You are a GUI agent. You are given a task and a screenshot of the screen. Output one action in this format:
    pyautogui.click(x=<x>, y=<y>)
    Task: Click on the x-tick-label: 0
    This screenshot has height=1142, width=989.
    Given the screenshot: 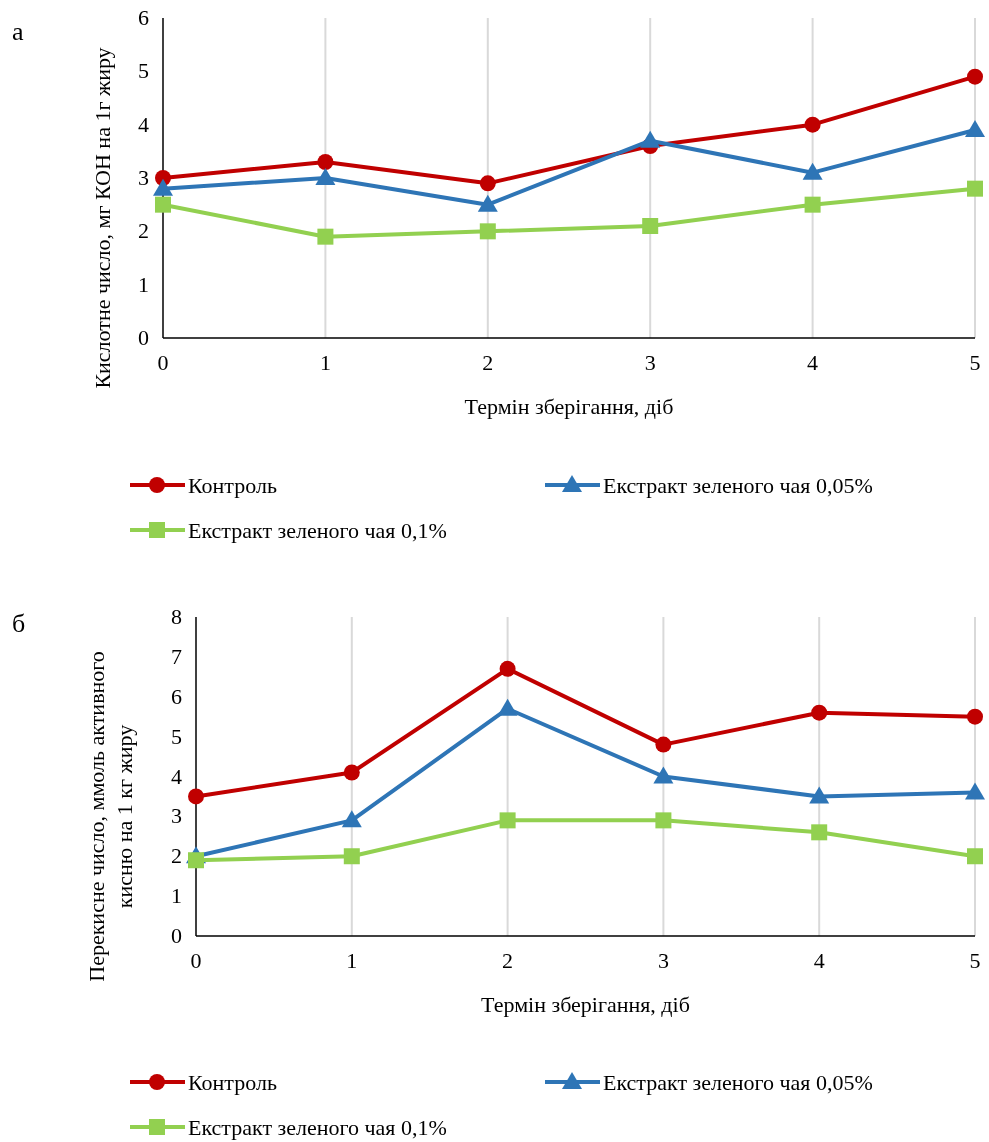 What is the action you would take?
    pyautogui.click(x=196, y=960)
    